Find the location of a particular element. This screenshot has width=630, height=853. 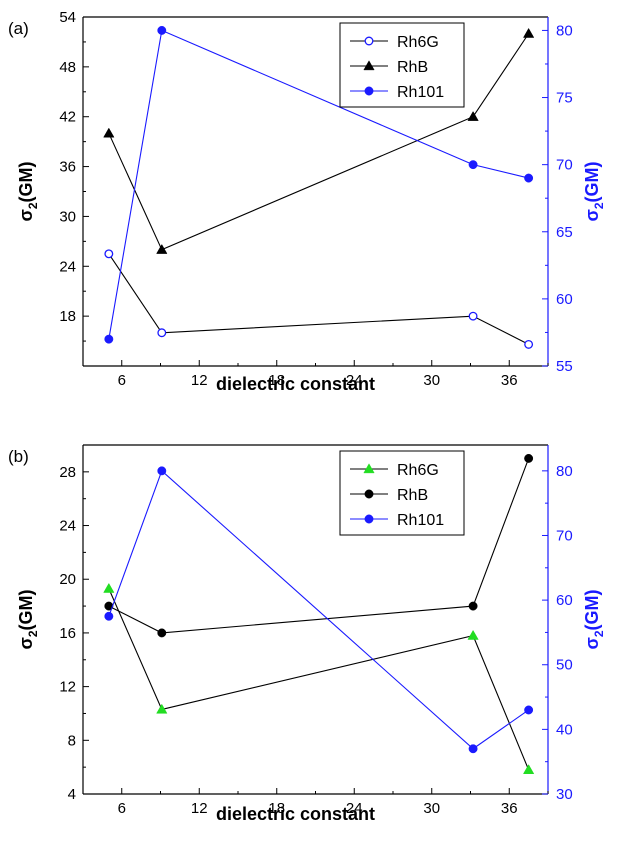

y-right-tick-label: 55 is located at coordinates (564, 366).